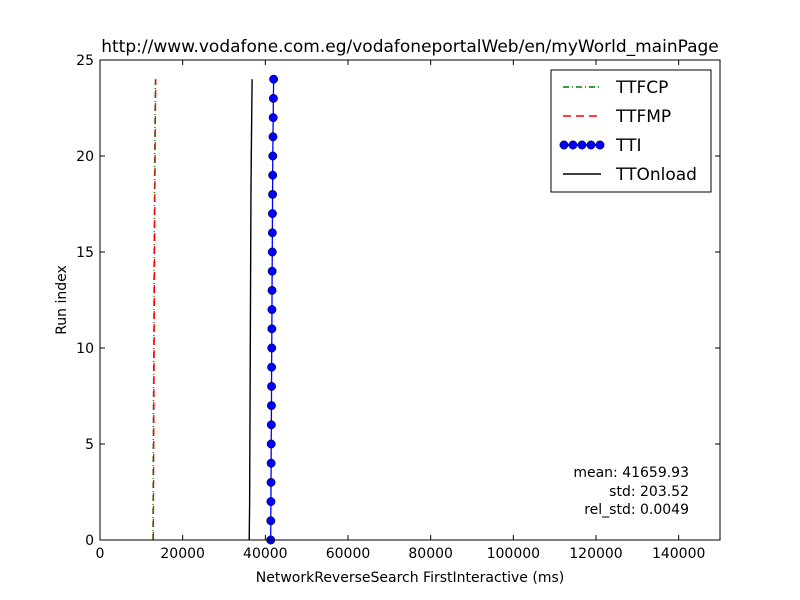  I want to click on series-line-ttfcp, so click(154, 310).